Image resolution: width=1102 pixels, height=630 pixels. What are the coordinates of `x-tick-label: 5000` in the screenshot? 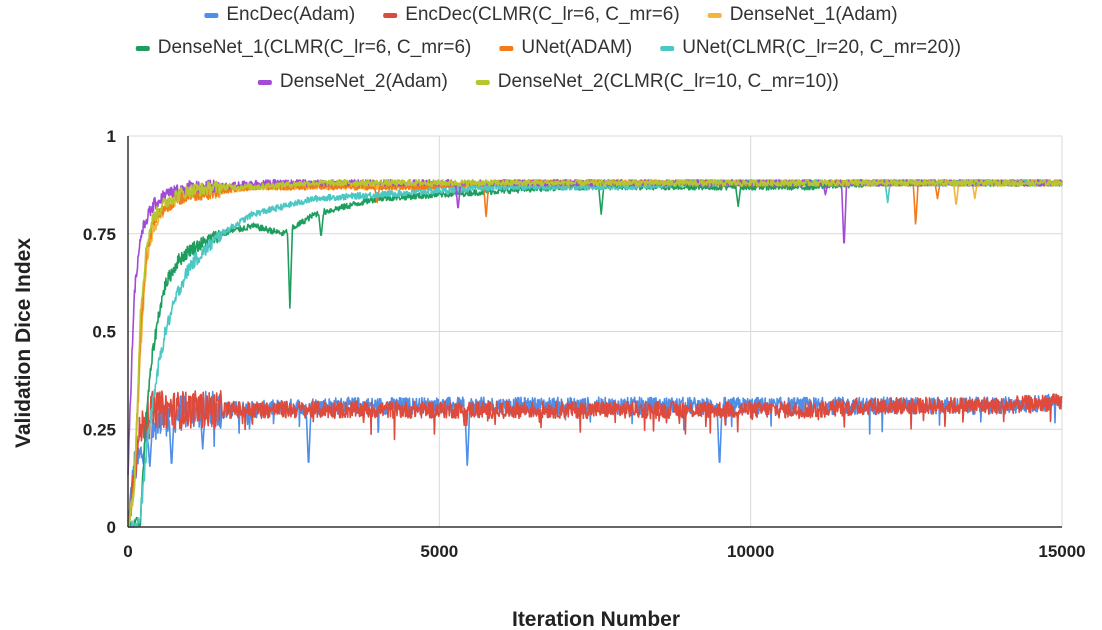 It's located at (439, 551).